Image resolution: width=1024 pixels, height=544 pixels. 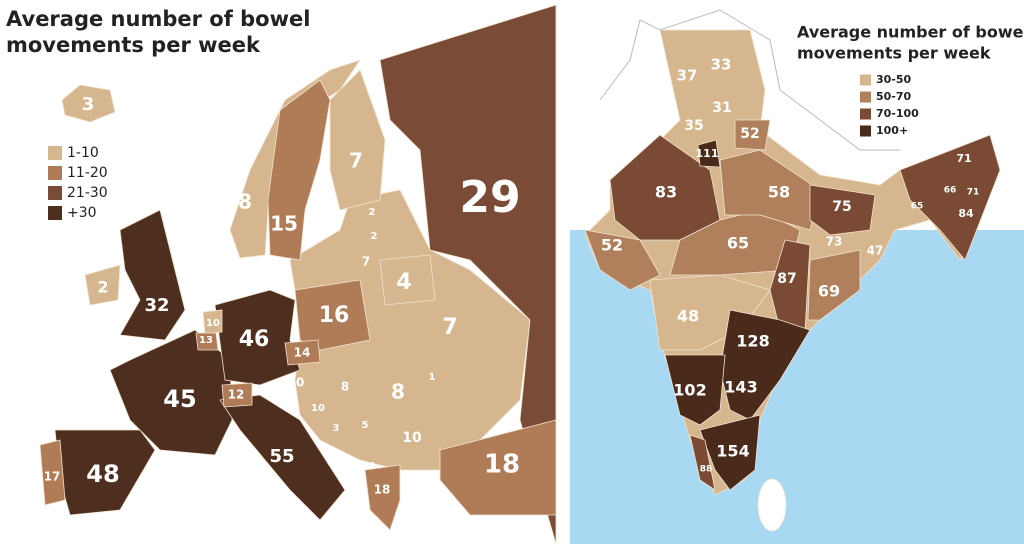 I want to click on region-label: 13, so click(x=206, y=340).